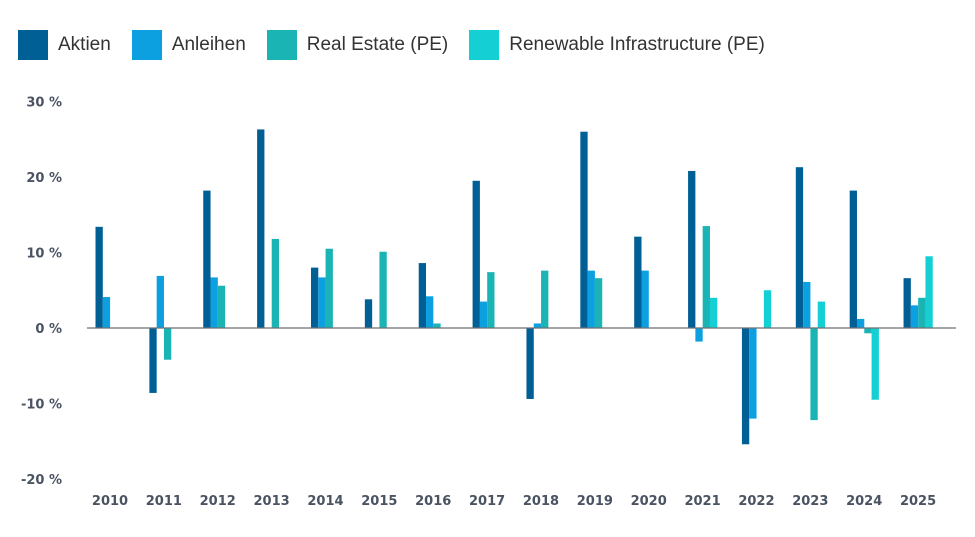  I want to click on bar-real-estate-pe--2015, so click(383, 289).